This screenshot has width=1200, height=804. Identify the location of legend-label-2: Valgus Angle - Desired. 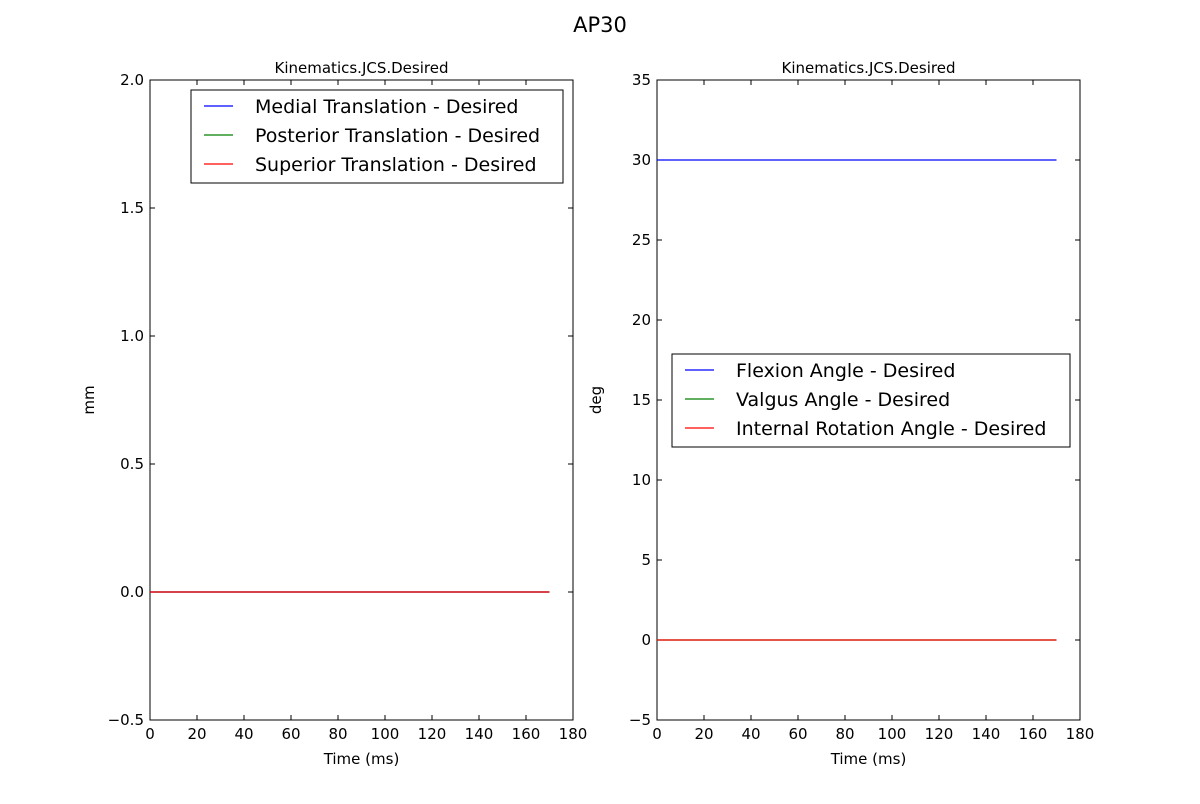
(843, 400).